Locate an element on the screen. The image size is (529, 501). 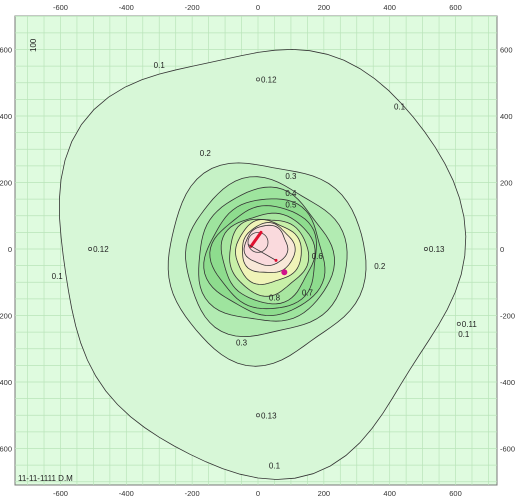
scale-label: 100 is located at coordinates (33, 45).